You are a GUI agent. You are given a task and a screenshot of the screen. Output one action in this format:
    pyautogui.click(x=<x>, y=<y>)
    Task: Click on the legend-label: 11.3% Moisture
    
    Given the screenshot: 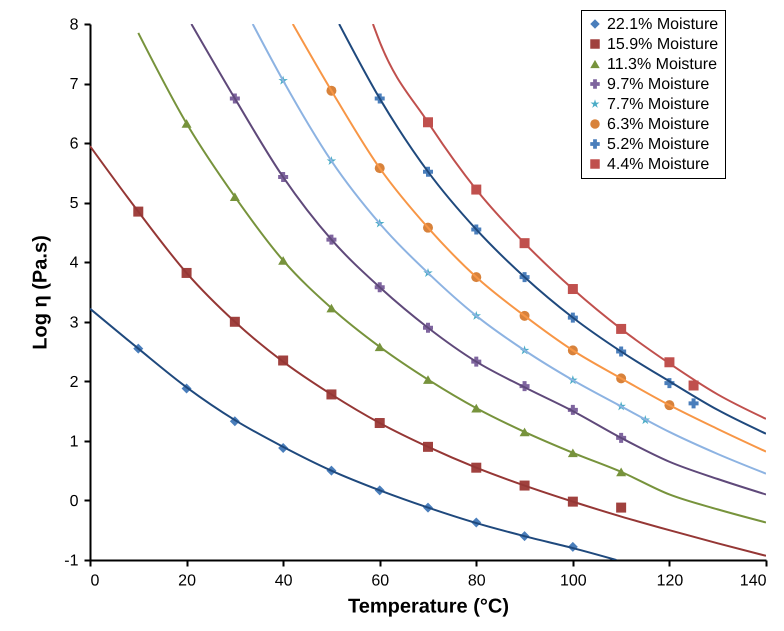 What is the action you would take?
    pyautogui.click(x=662, y=64)
    